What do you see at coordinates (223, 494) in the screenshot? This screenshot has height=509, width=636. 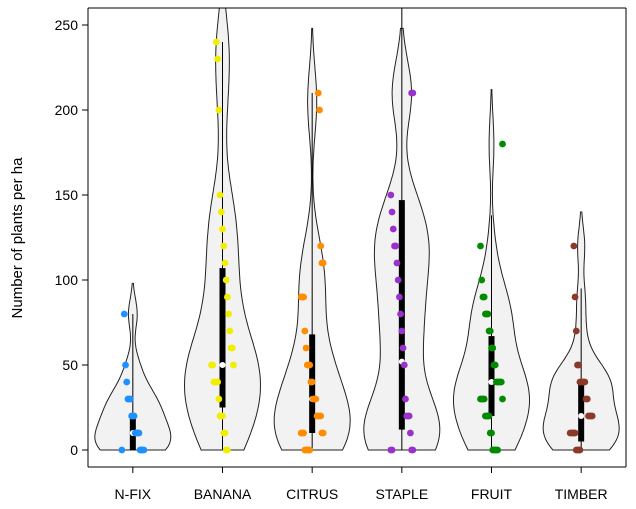 I see `x-tick-label: BANANA` at bounding box center [223, 494].